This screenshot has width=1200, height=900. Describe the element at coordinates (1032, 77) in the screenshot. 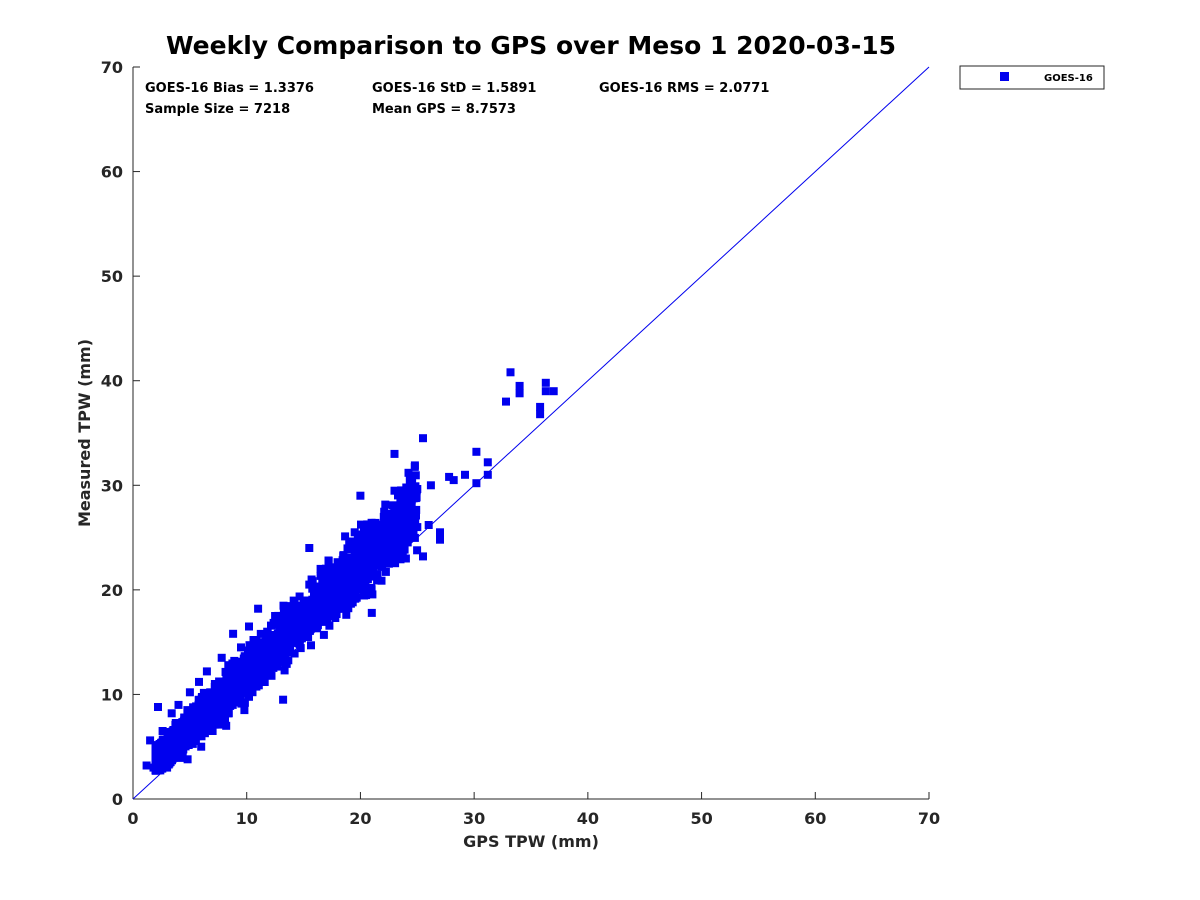

I see `legend: GOES-16` at that location.